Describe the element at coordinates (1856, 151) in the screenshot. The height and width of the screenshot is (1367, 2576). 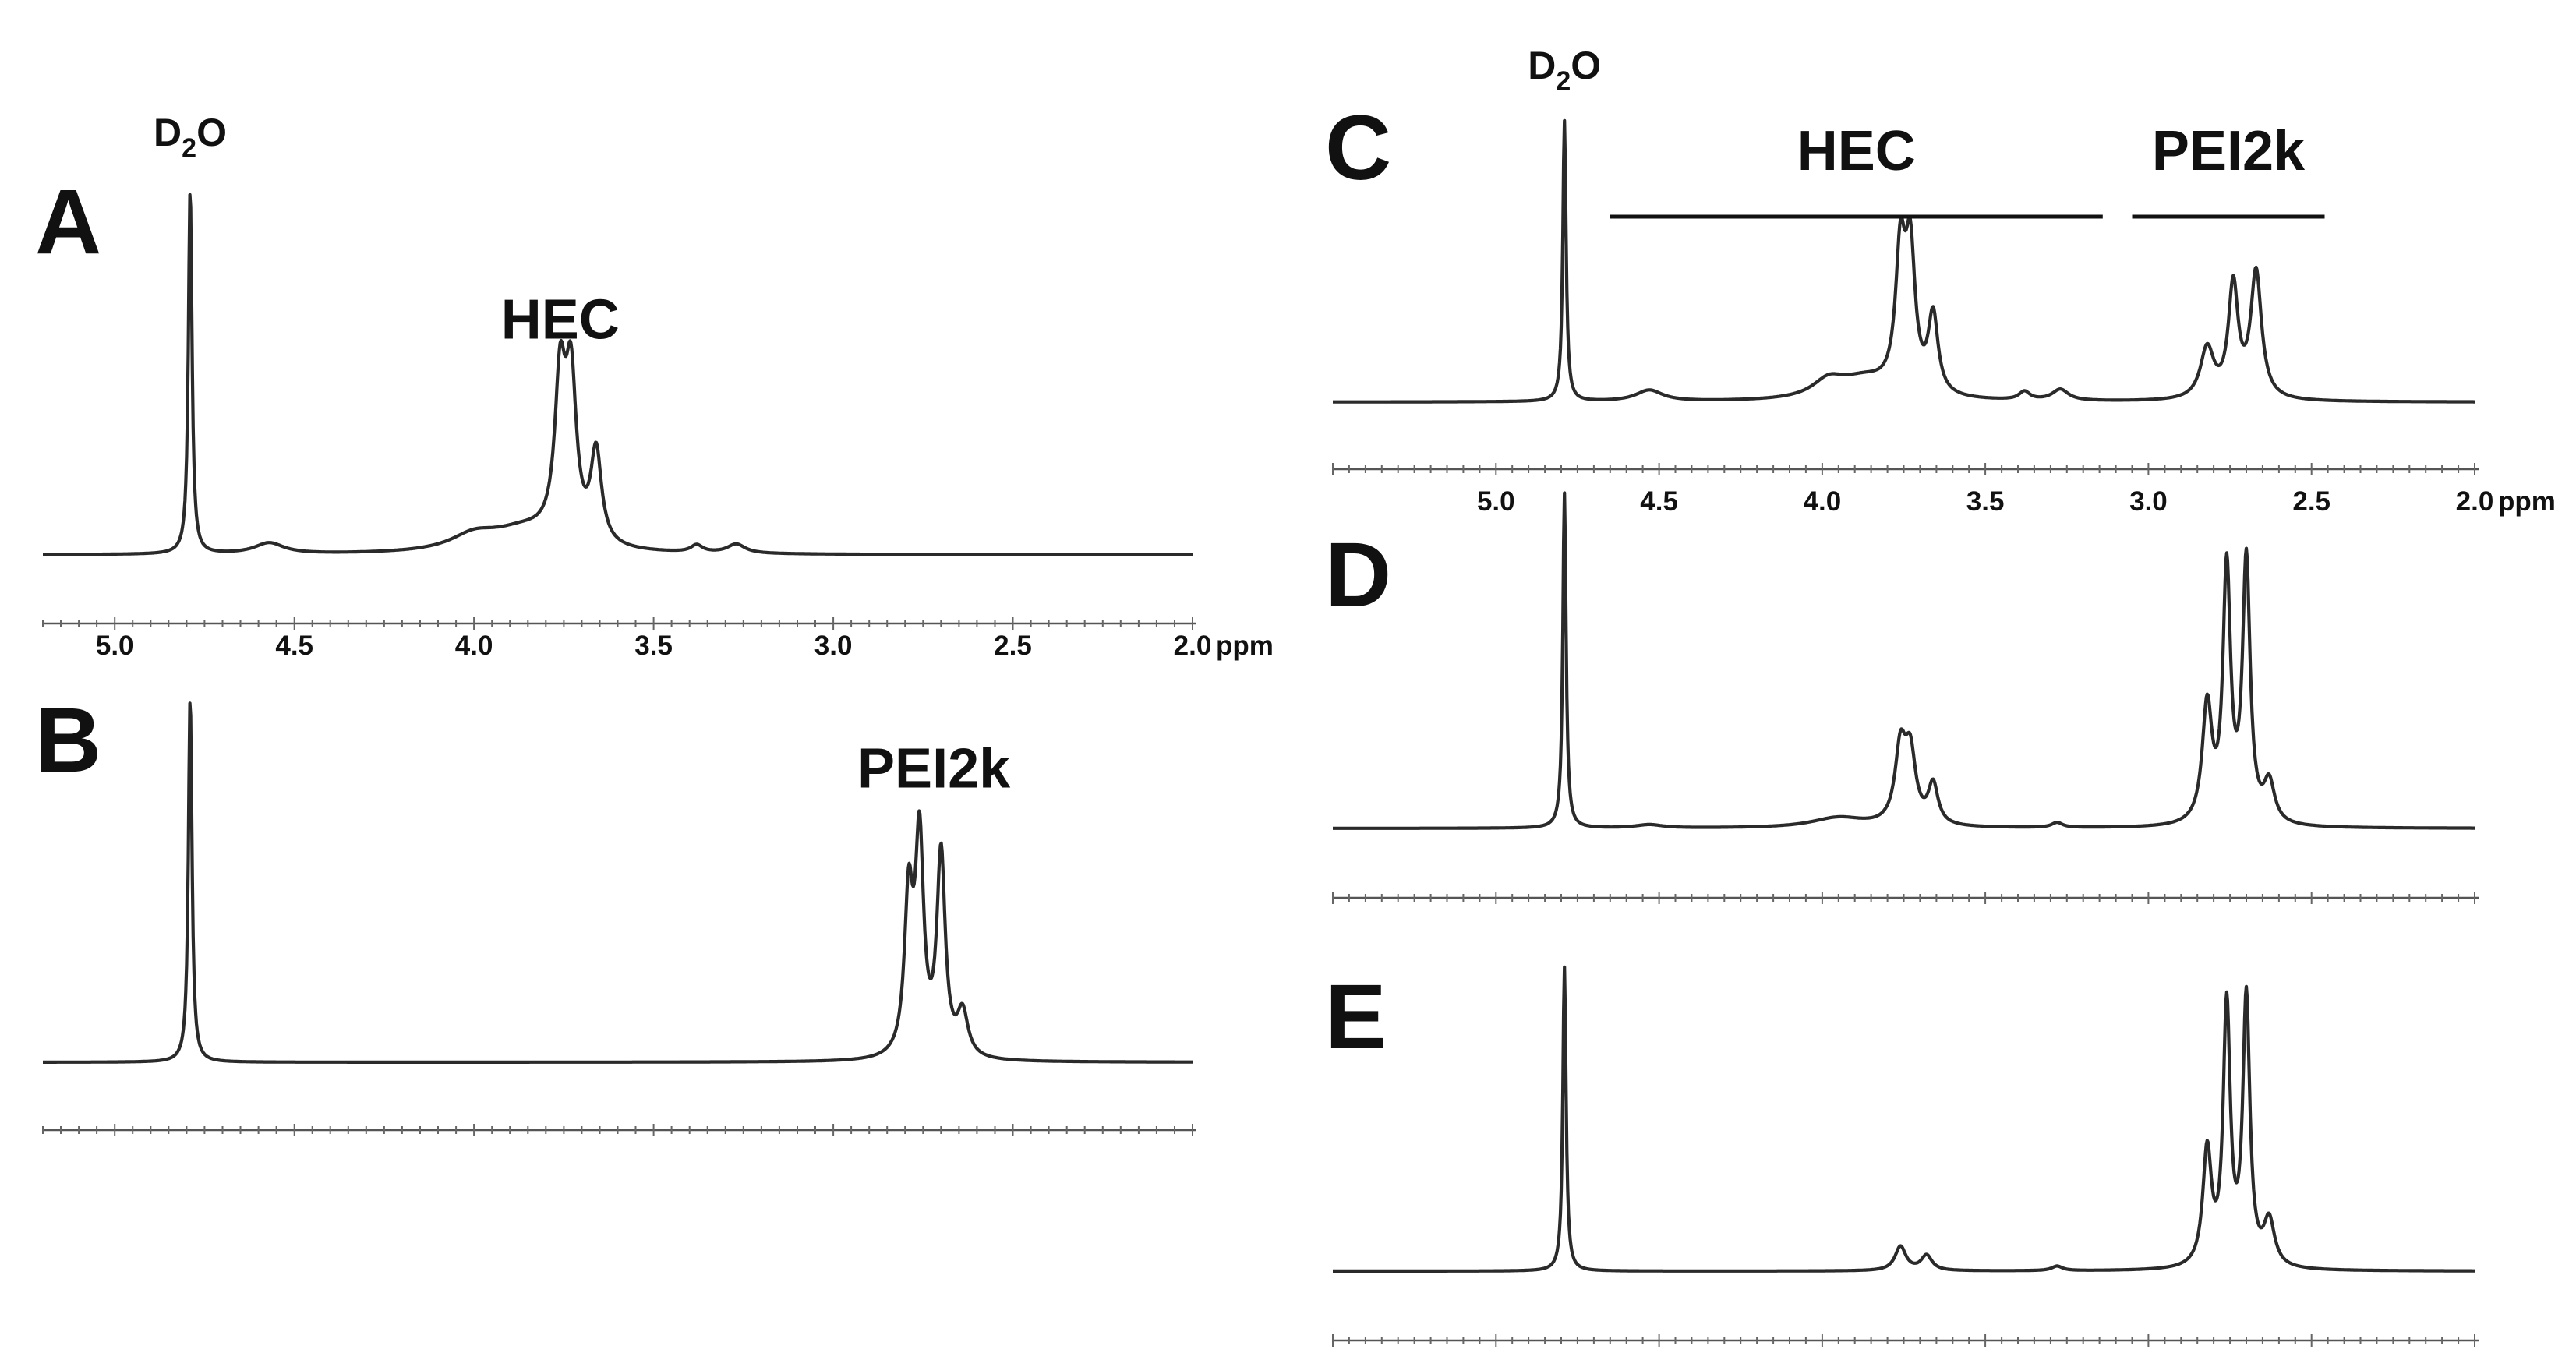
I see `range-label: HEC` at that location.